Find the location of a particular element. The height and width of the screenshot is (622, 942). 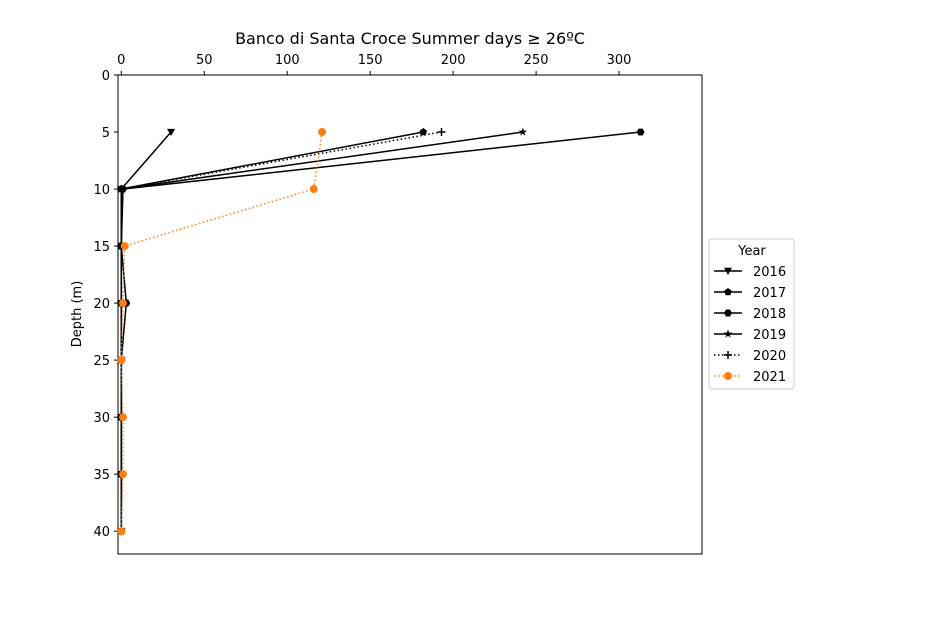

x-tick-label: 250 is located at coordinates (536, 60).